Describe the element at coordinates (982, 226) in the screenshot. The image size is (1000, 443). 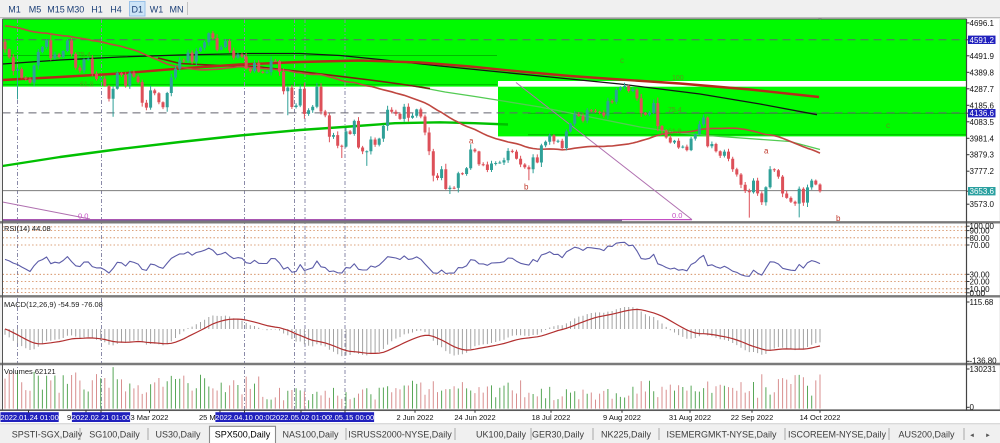
I see `svg-text: 100.00` at that location.